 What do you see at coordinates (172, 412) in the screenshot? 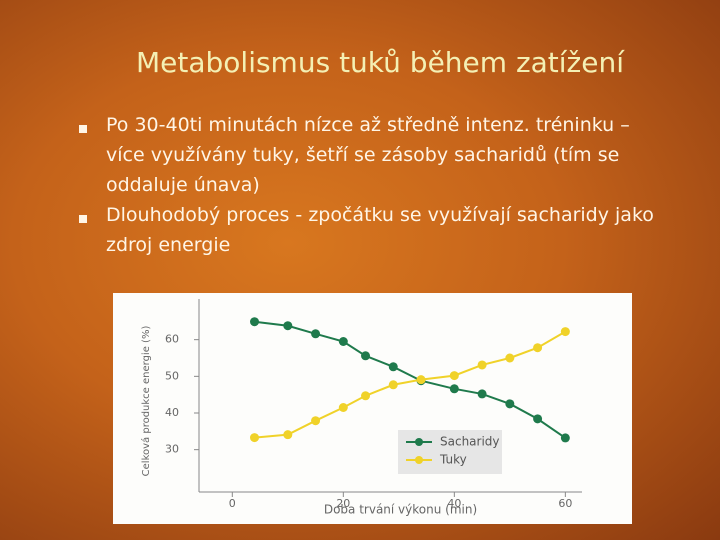
I see `y-tick-label: 40` at bounding box center [172, 412].